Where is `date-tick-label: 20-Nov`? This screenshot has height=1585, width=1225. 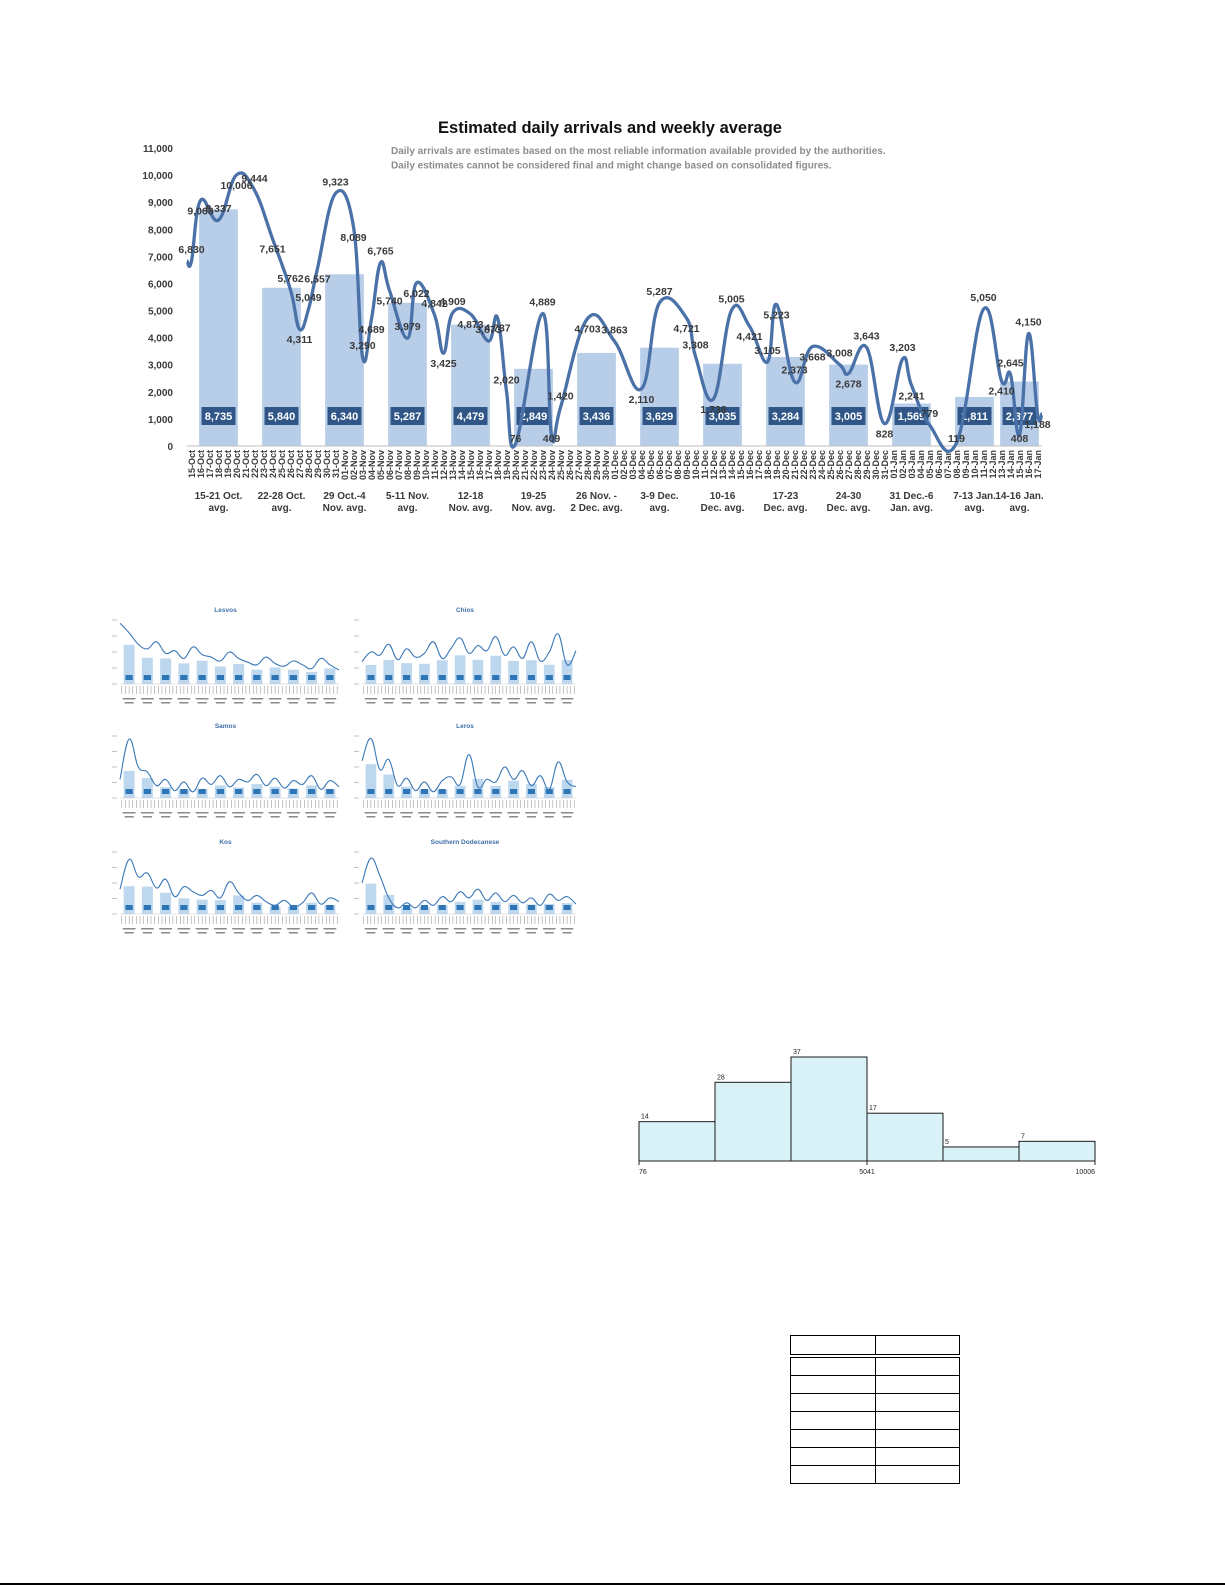
date-tick-label: 20-Nov is located at coordinates (516, 465).